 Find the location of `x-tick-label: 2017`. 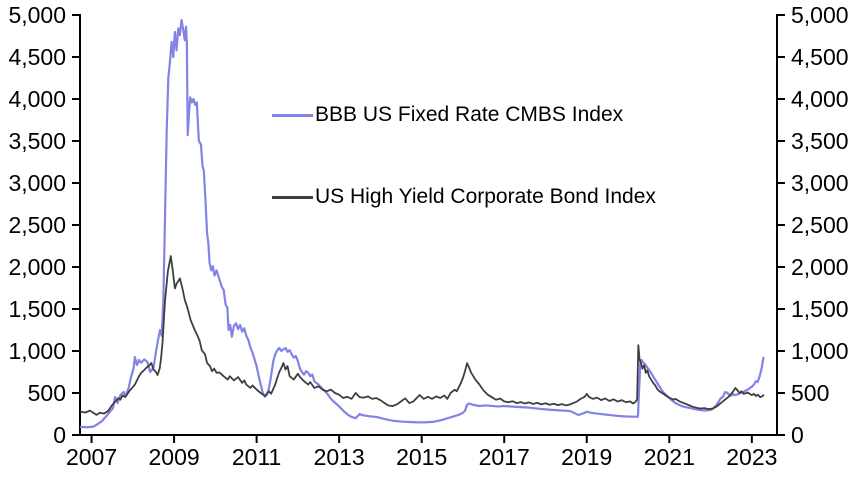

x-tick-label: 2017 is located at coordinates (504, 457).